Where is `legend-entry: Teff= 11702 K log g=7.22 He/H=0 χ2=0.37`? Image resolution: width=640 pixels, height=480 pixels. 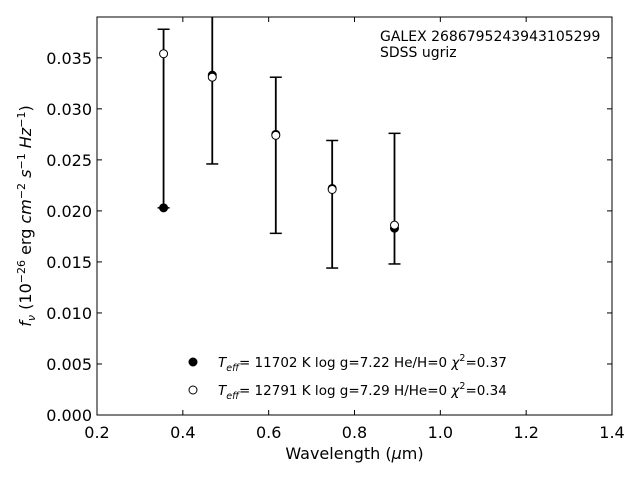 legend-entry: Teff= 11702 K log g=7.22 He/H=0 χ2=0.37 is located at coordinates (362, 363).